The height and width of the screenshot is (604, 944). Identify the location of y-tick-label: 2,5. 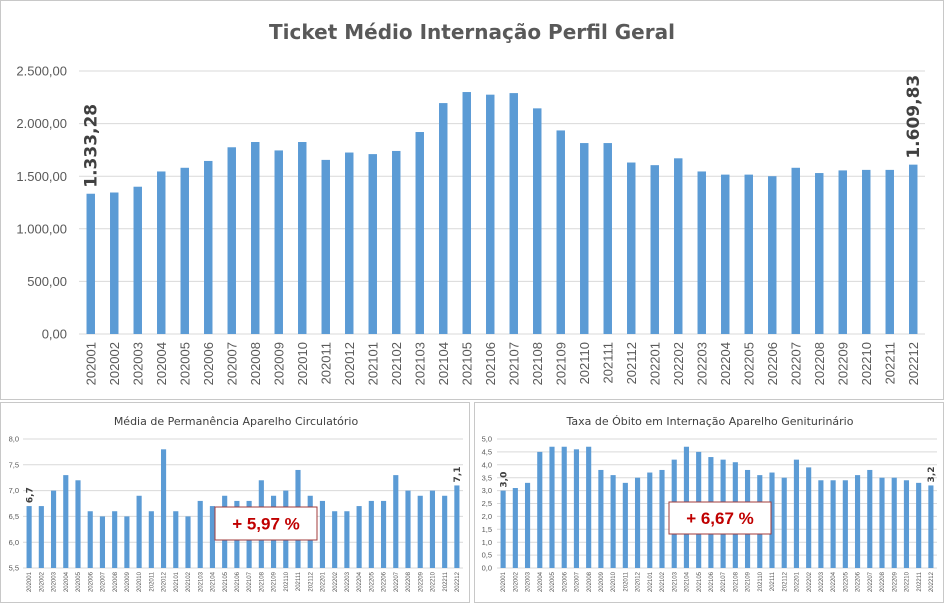
(487, 503).